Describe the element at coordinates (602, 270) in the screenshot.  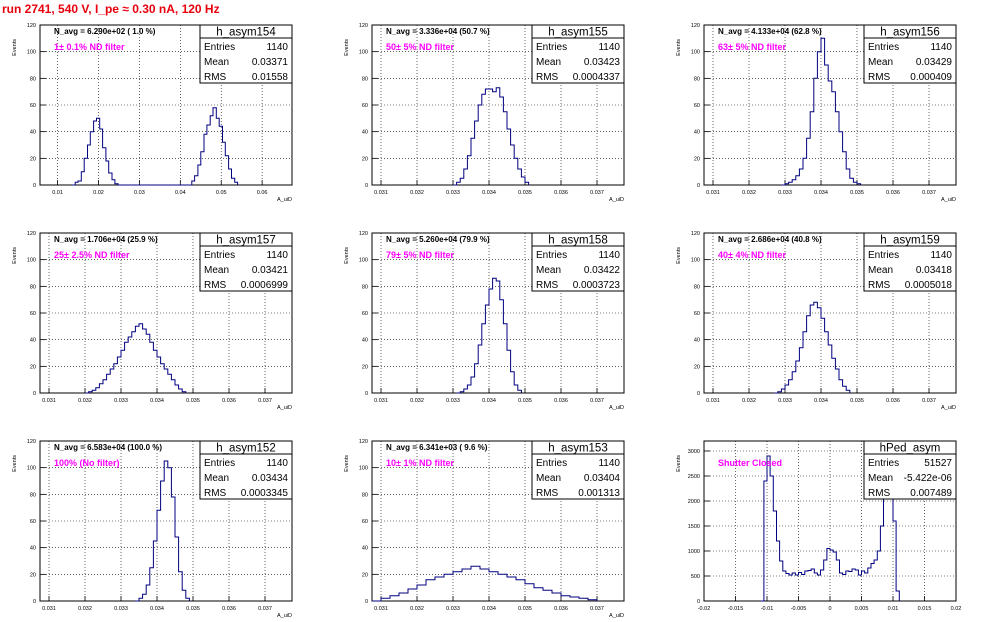
I see `stats-value: 0.03422` at that location.